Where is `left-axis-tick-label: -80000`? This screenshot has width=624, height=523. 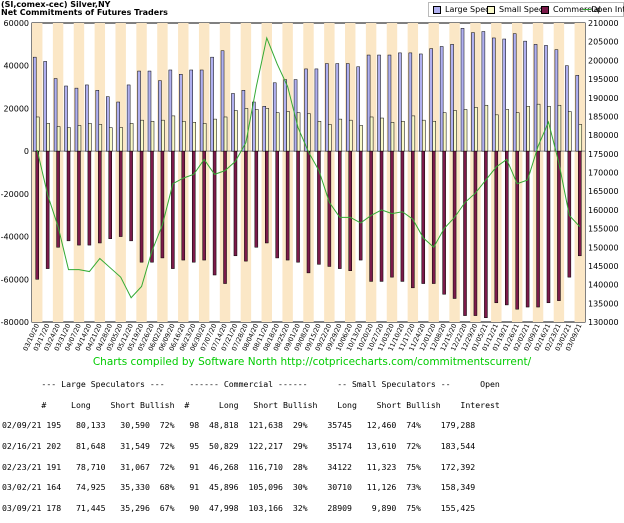 left-axis-tick-label: -80000 is located at coordinates (15, 322).